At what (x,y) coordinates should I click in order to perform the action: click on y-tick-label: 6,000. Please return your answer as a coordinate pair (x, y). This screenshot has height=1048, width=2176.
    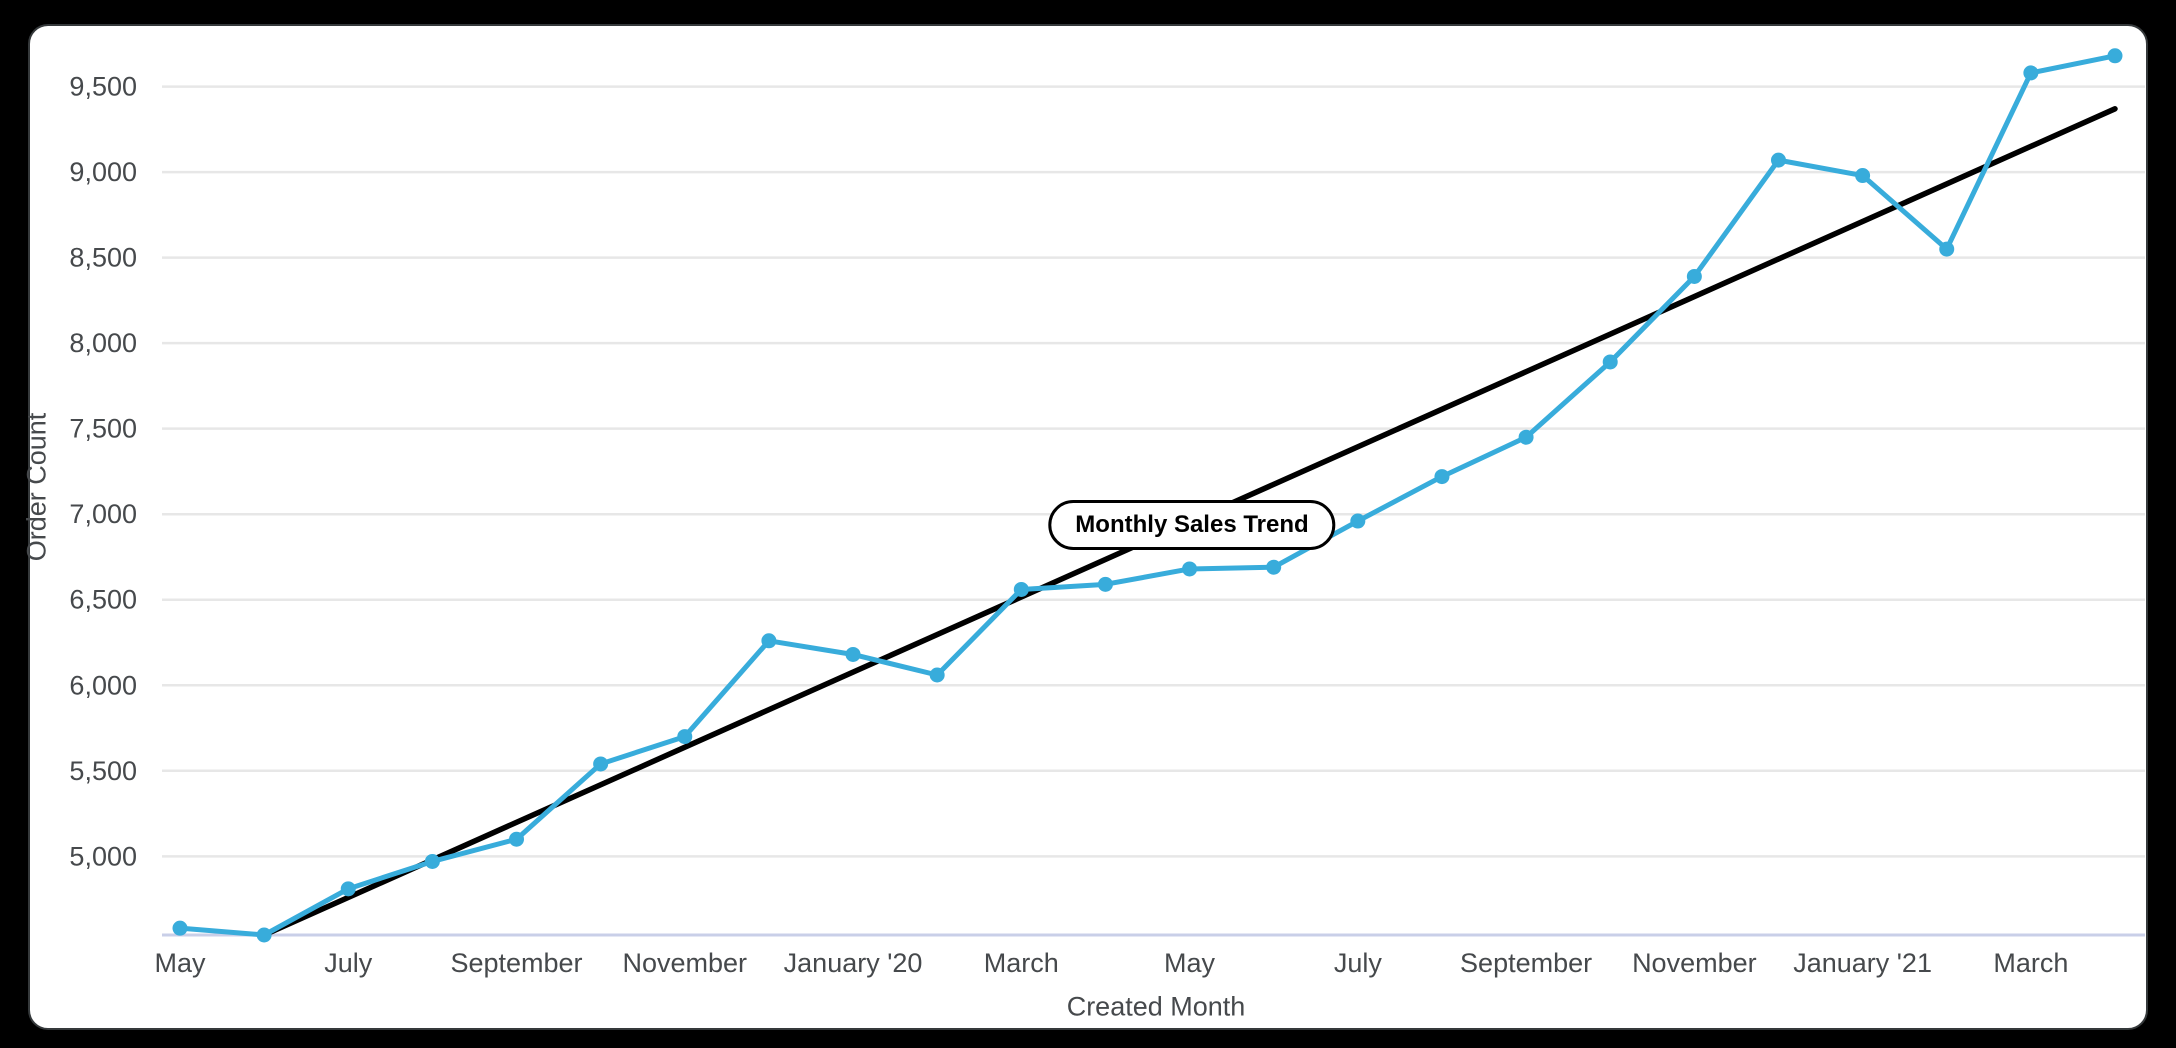
    Looking at the image, I should click on (103, 685).